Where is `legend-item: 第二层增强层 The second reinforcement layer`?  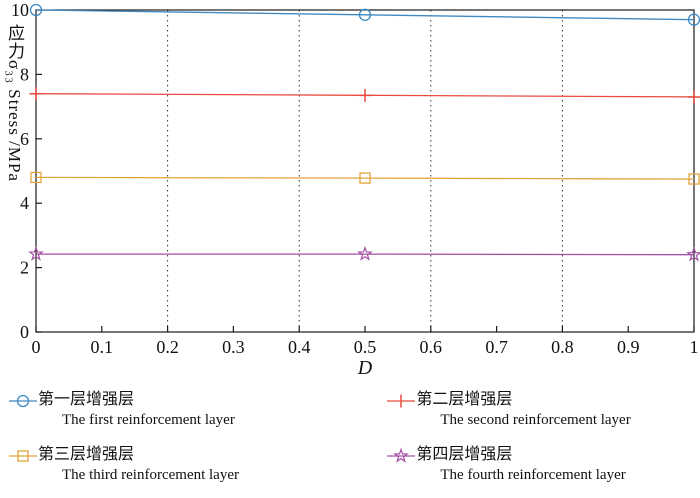 legend-item: 第二层增强层 The second reinforcement layer is located at coordinates (541, 410).